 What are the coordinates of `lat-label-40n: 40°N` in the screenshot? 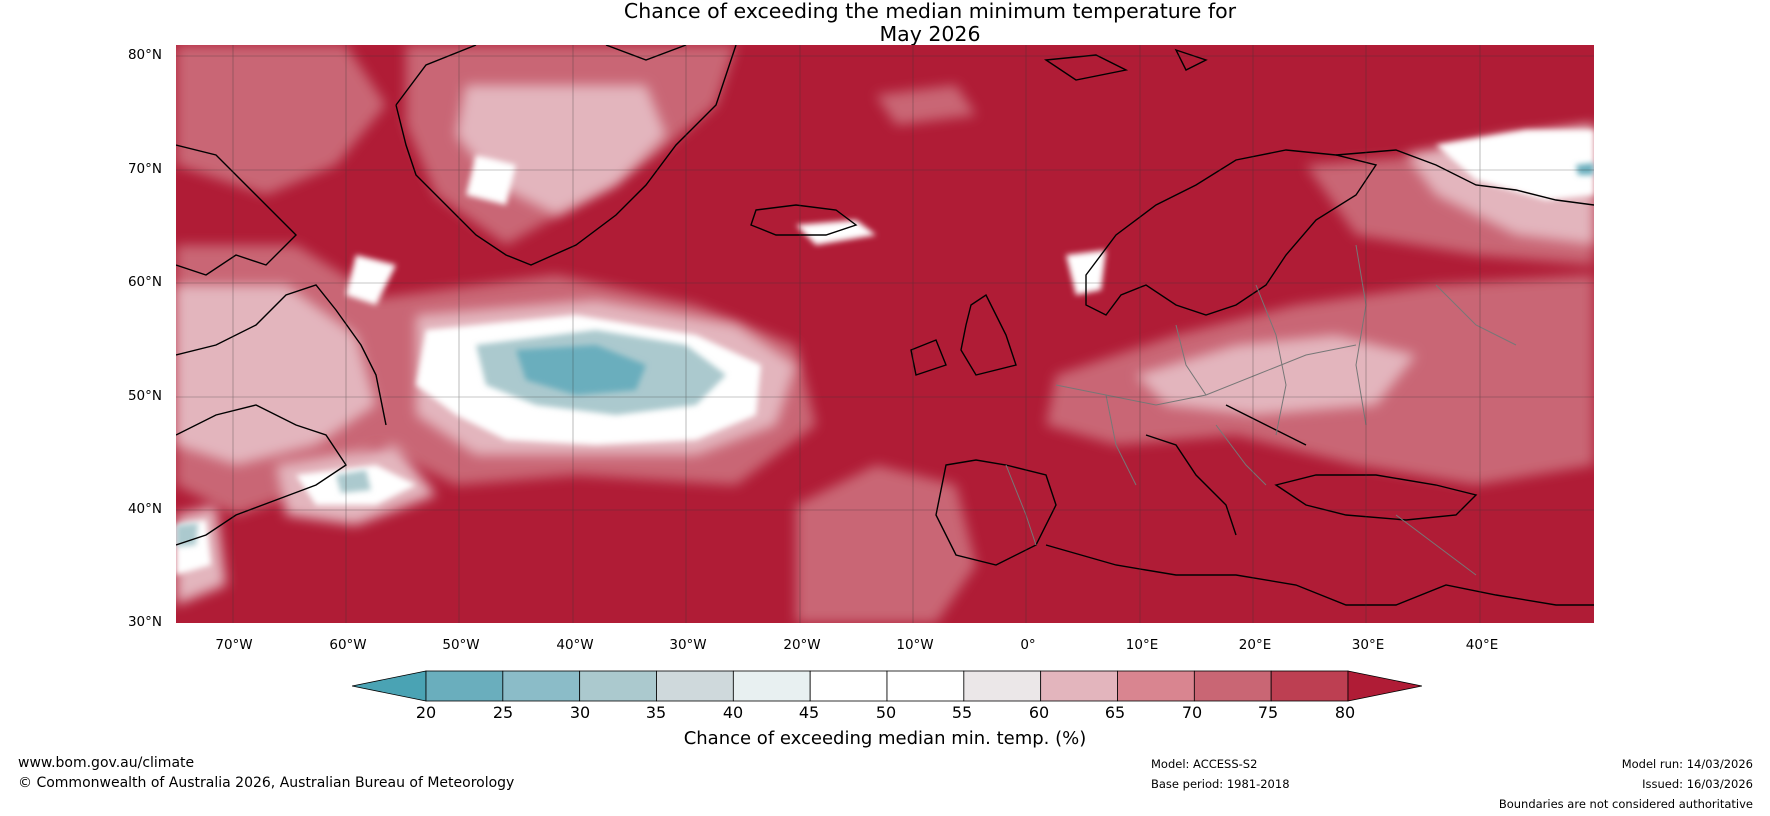 It's located at (144, 509).